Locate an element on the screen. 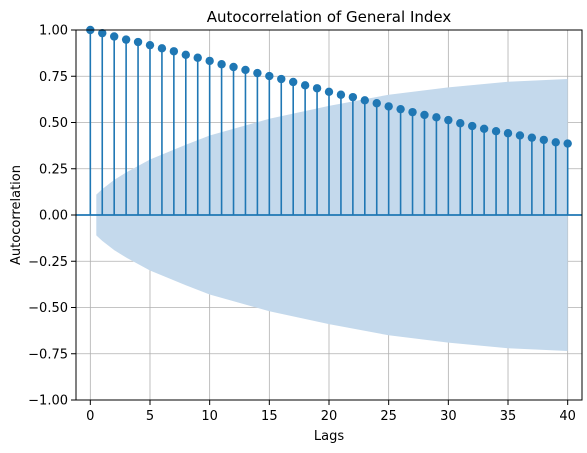 Image resolution: width=587 pixels, height=453 pixels. y-tick-label: −0.75 is located at coordinates (48, 354).